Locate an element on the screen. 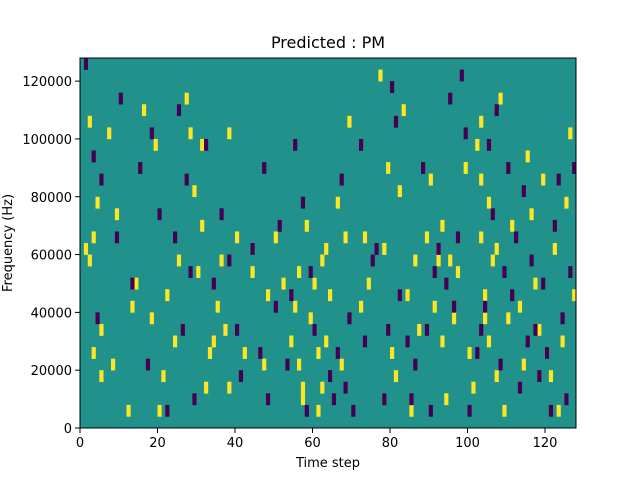 Image resolution: width=640 pixels, height=480 pixels. y-axis: 0 20000 40000 60000 80000 100000 120000 is located at coordinates (51, 256).